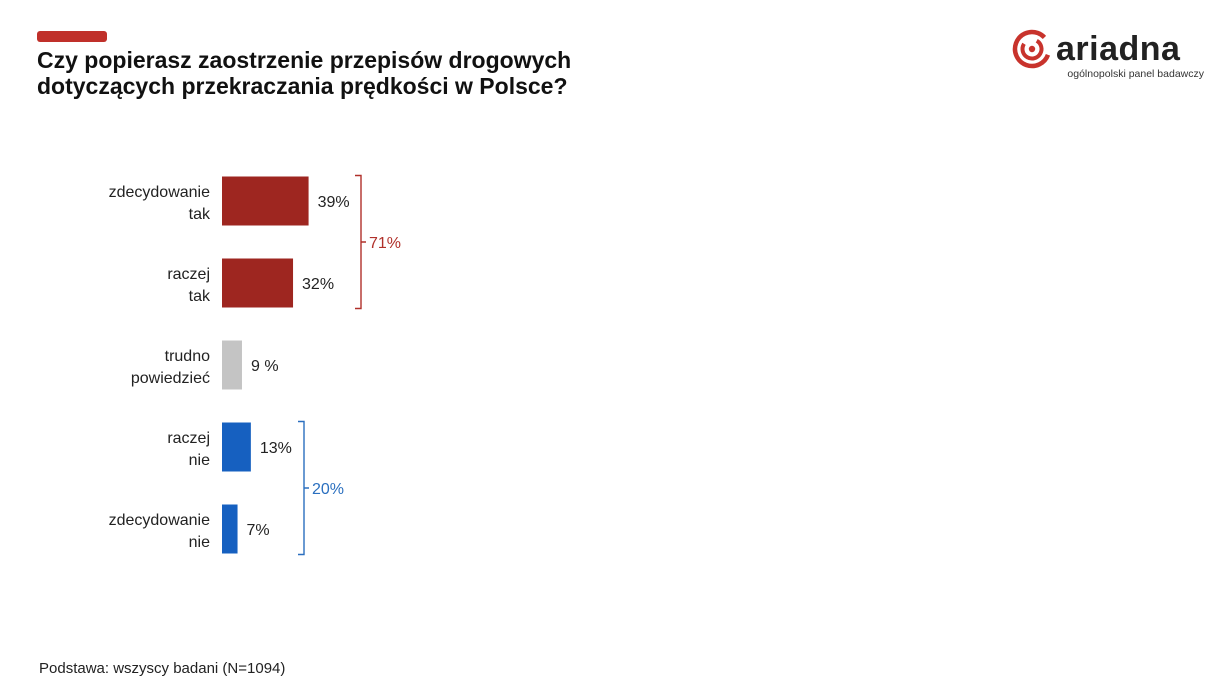 The width and height of the screenshot is (1232, 680). What do you see at coordinates (1135, 74) in the screenshot?
I see `logo-tagline: ogólnopolski panel badawczy` at bounding box center [1135, 74].